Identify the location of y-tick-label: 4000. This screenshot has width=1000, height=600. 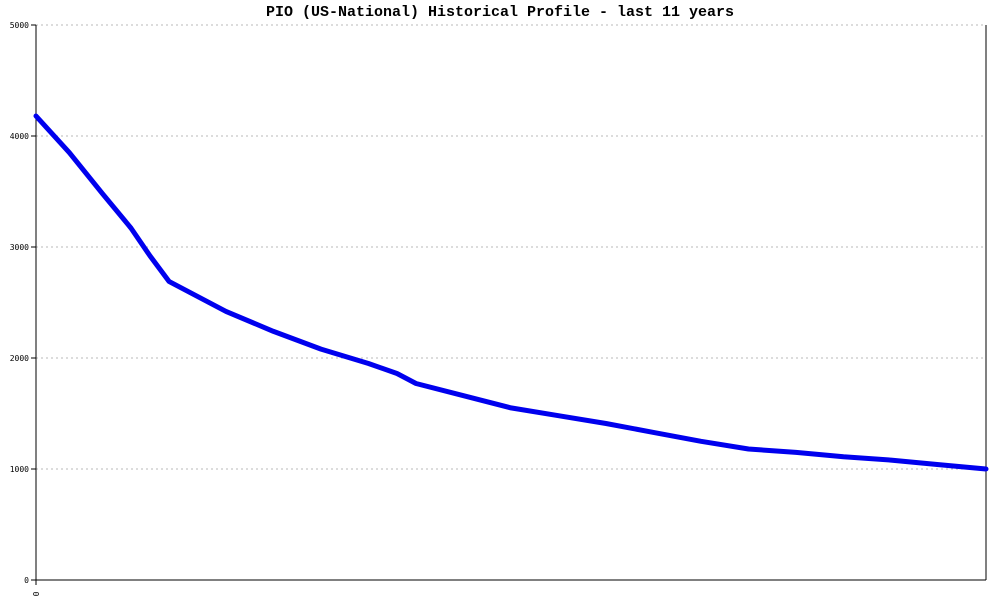
(19, 136).